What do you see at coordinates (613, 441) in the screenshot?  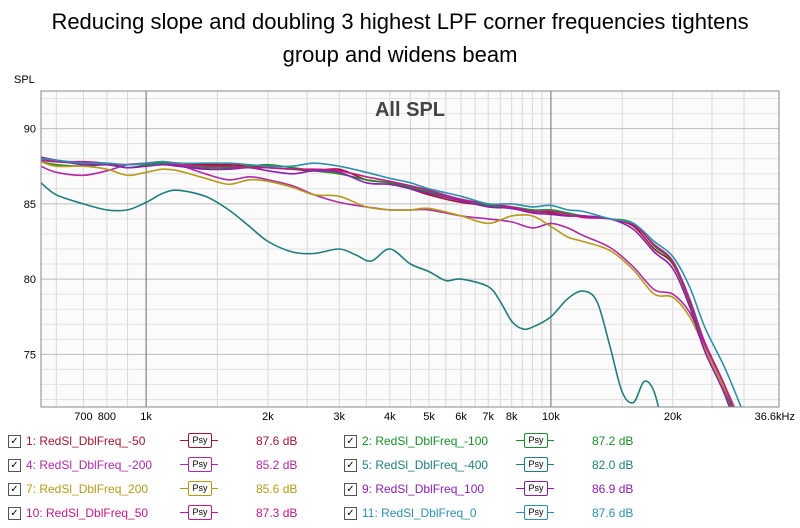 I see `legend-value: 87.2 dB` at bounding box center [613, 441].